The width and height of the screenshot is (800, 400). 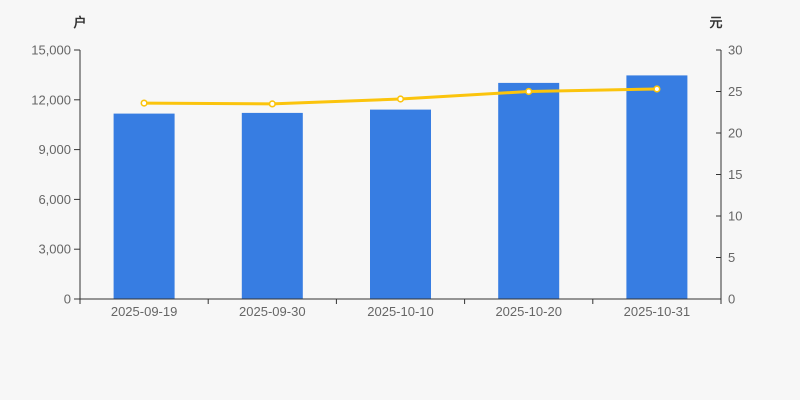 I want to click on x-axis-date-label: 2025-09-19, so click(x=144, y=311).